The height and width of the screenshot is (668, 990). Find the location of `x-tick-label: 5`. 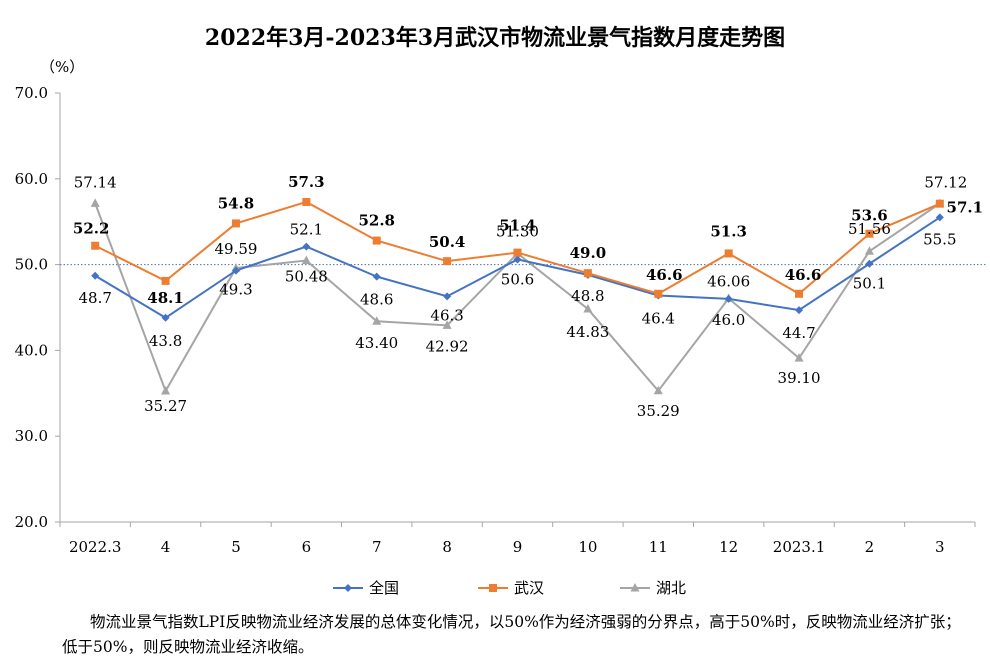

x-tick-label: 5 is located at coordinates (236, 547).